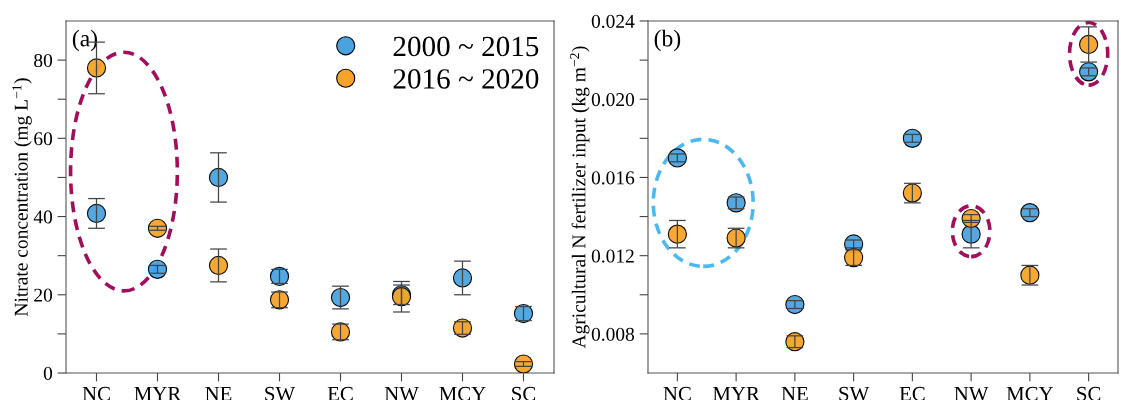 Image resolution: width=1121 pixels, height=400 pixels. What do you see at coordinates (43, 139) in the screenshot?
I see `y-tick-label: 60` at bounding box center [43, 139].